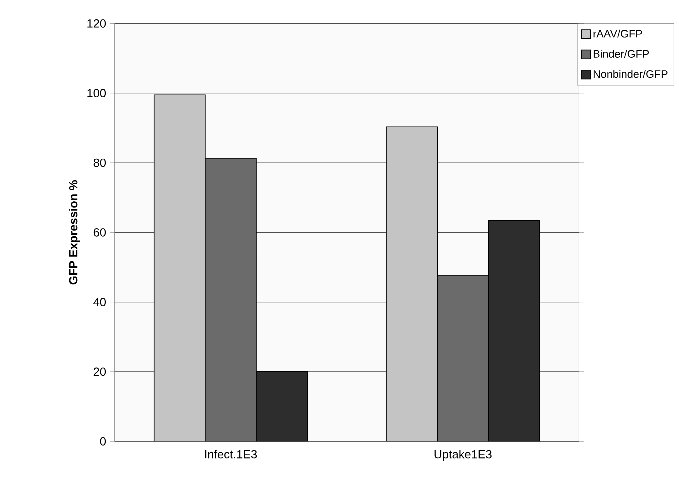 Image resolution: width=679 pixels, height=488 pixels. What do you see at coordinates (74, 232) in the screenshot?
I see `y-axis-title: GFP Expression %` at bounding box center [74, 232].